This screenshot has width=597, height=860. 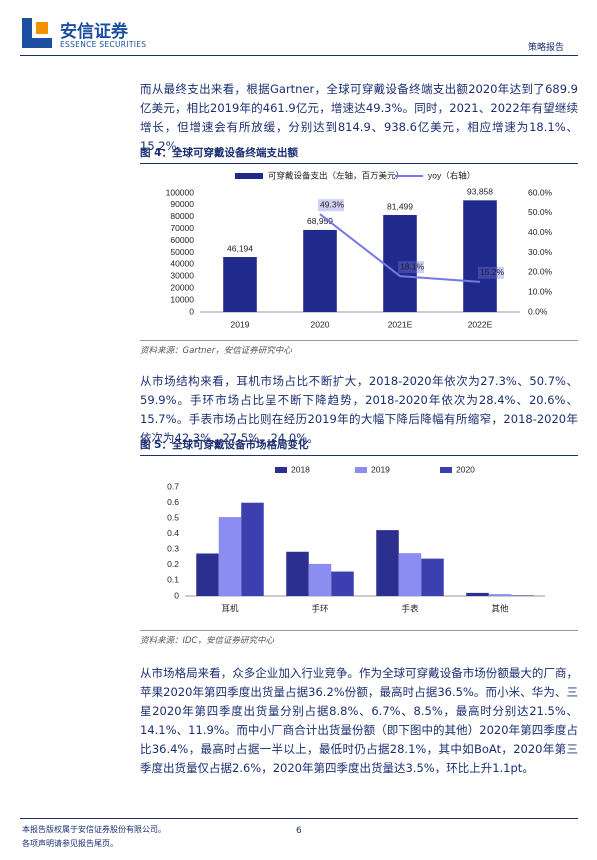 I want to click on data-label: 15.2%, so click(x=492, y=272).